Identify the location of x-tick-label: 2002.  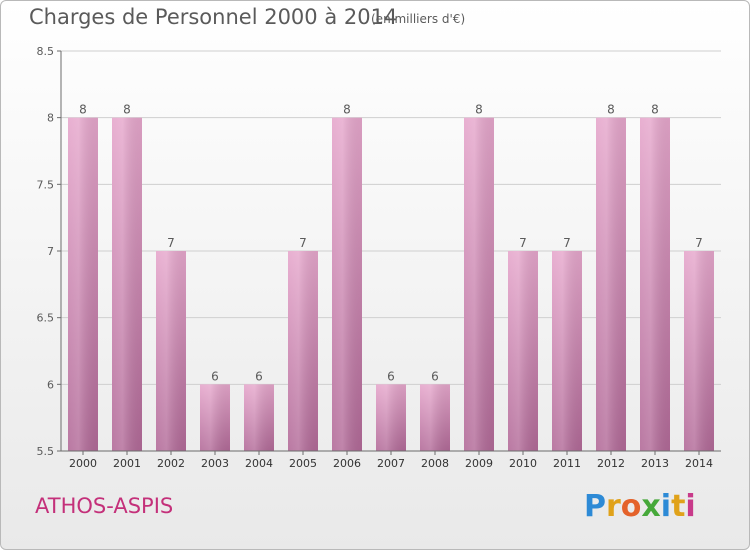
(171, 463).